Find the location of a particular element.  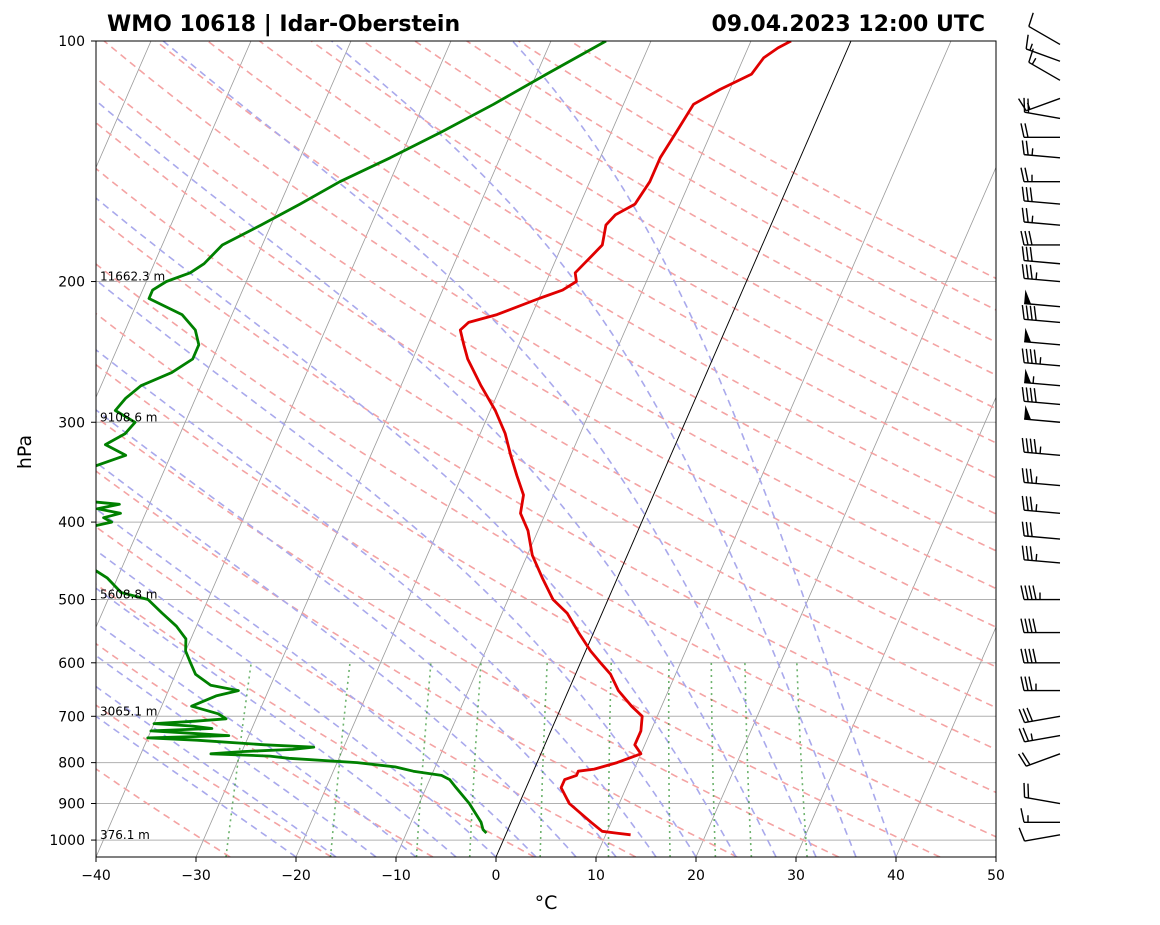

height-label: 9108.6 m is located at coordinates (129, 417).